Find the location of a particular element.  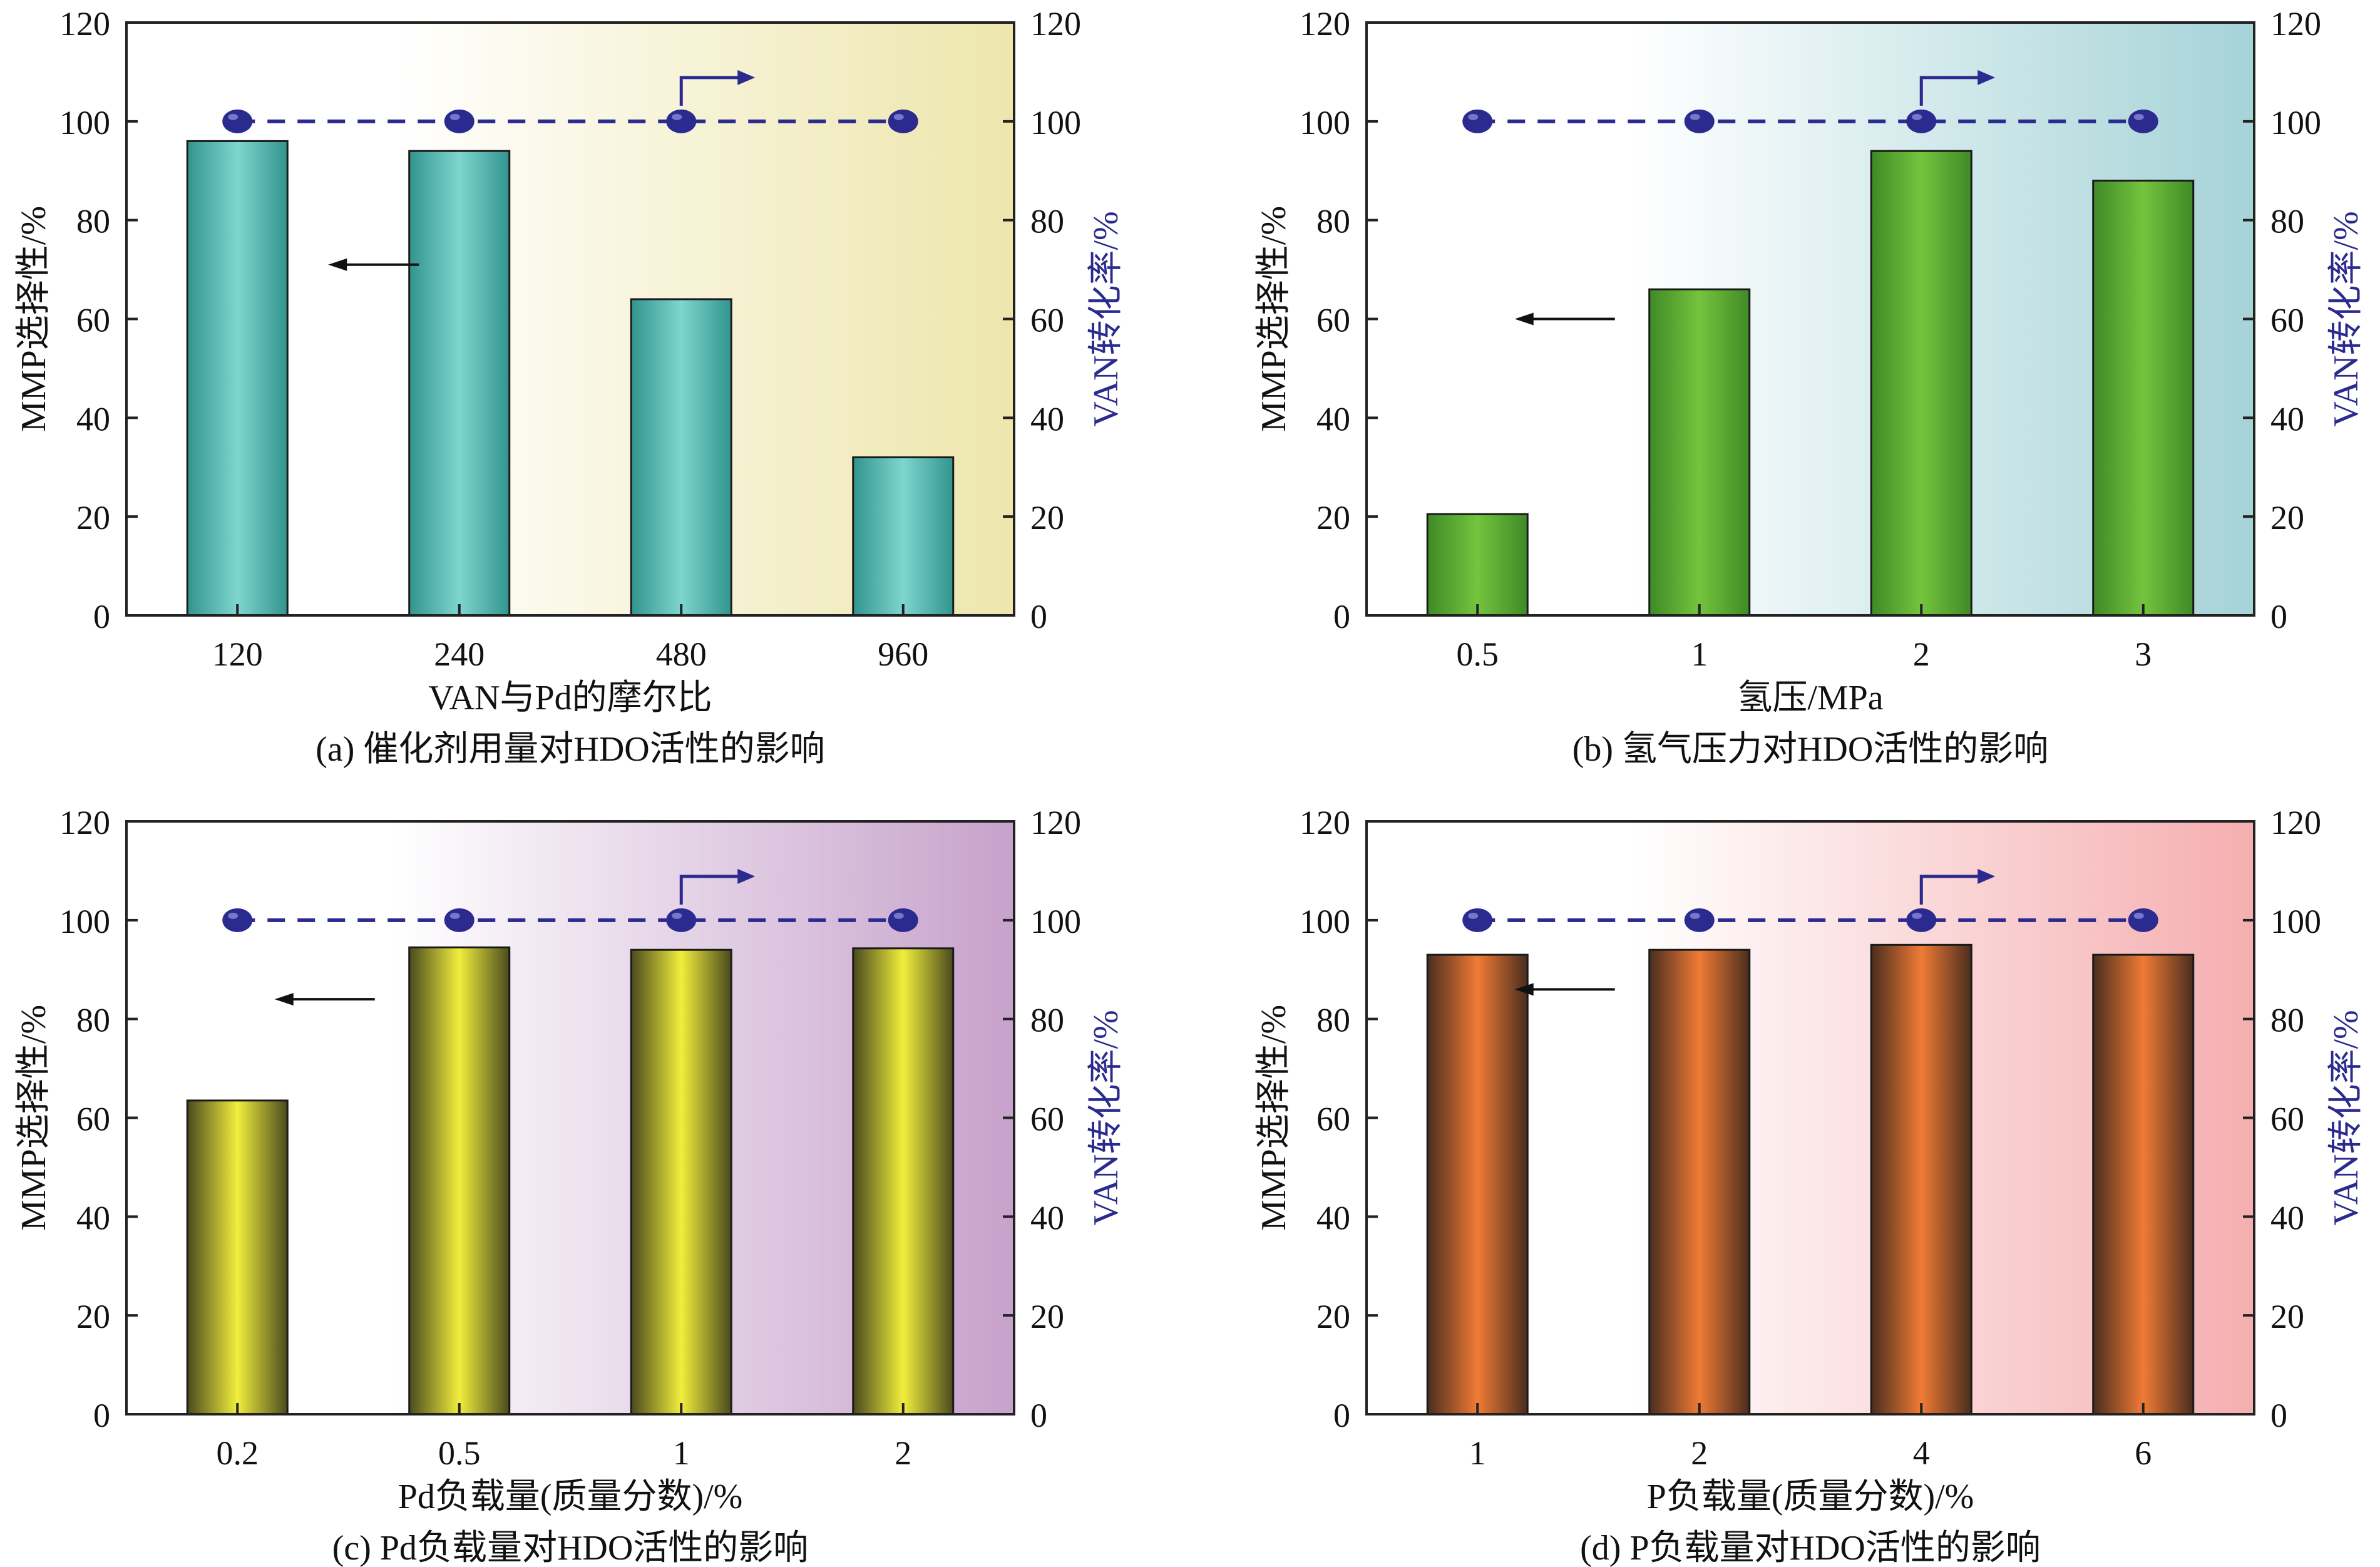

panel-caption: (c) Pd负载量对HDO活性的影响 is located at coordinates (570, 1548).